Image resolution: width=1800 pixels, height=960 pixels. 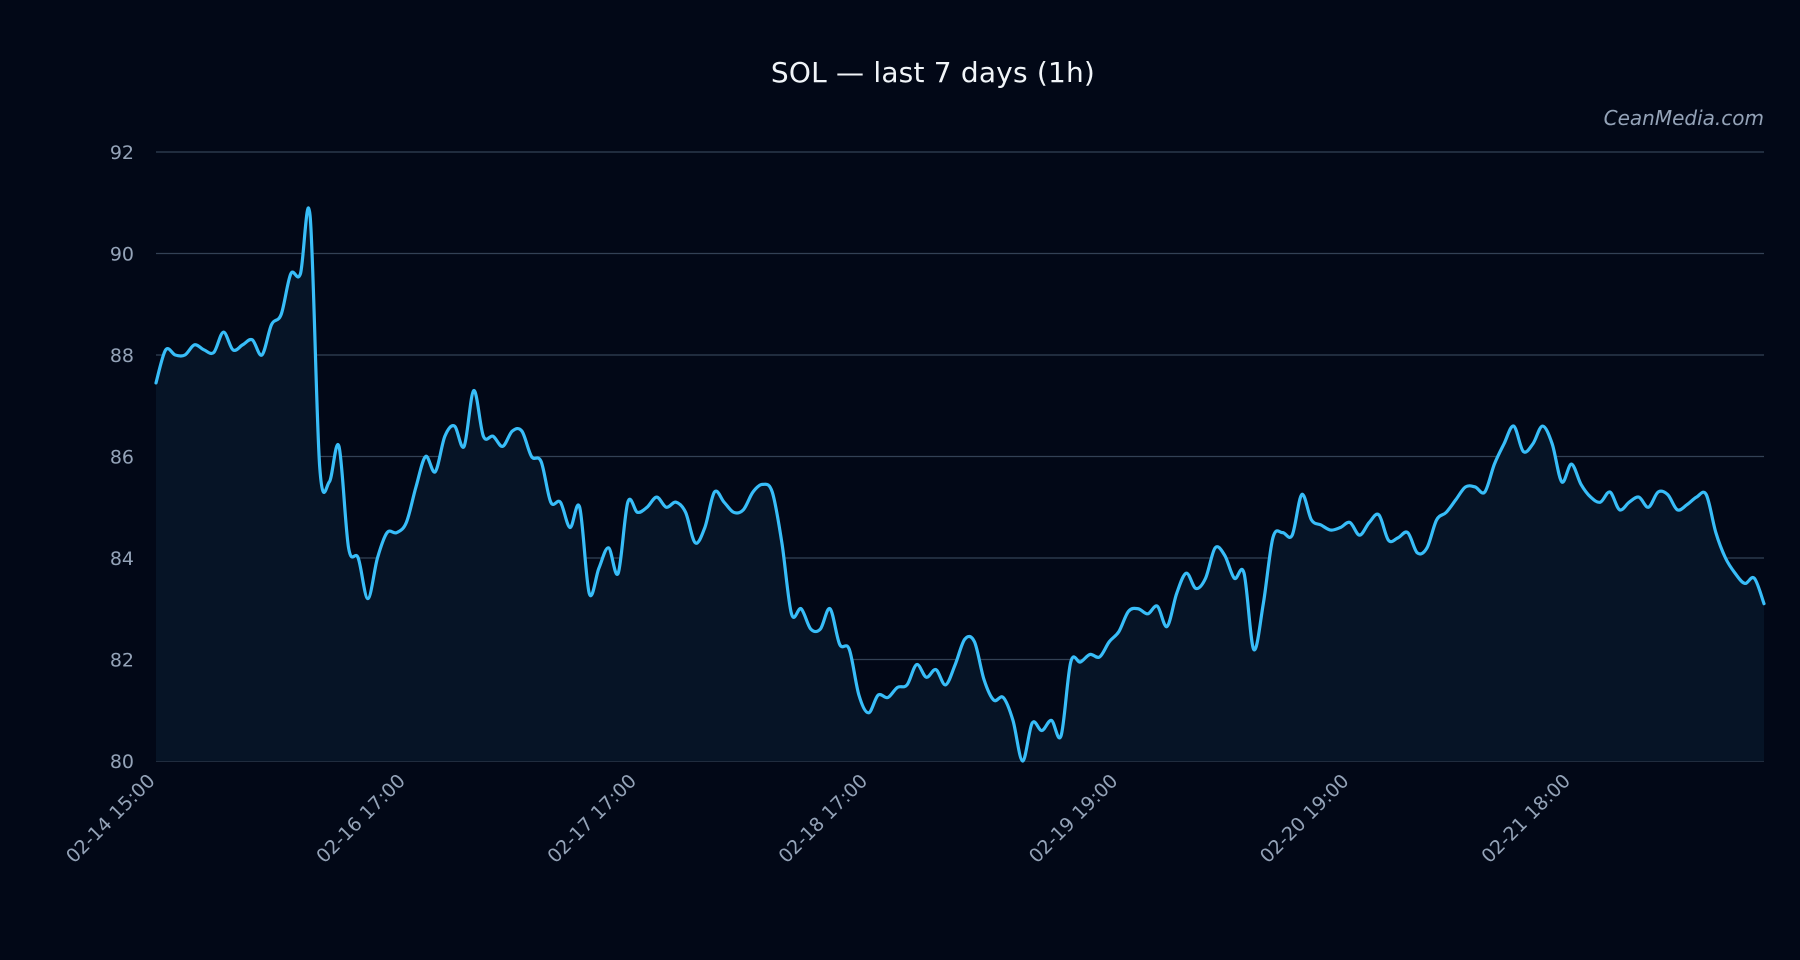 What do you see at coordinates (122, 255) in the screenshot?
I see `y-tick-label: 90` at bounding box center [122, 255].